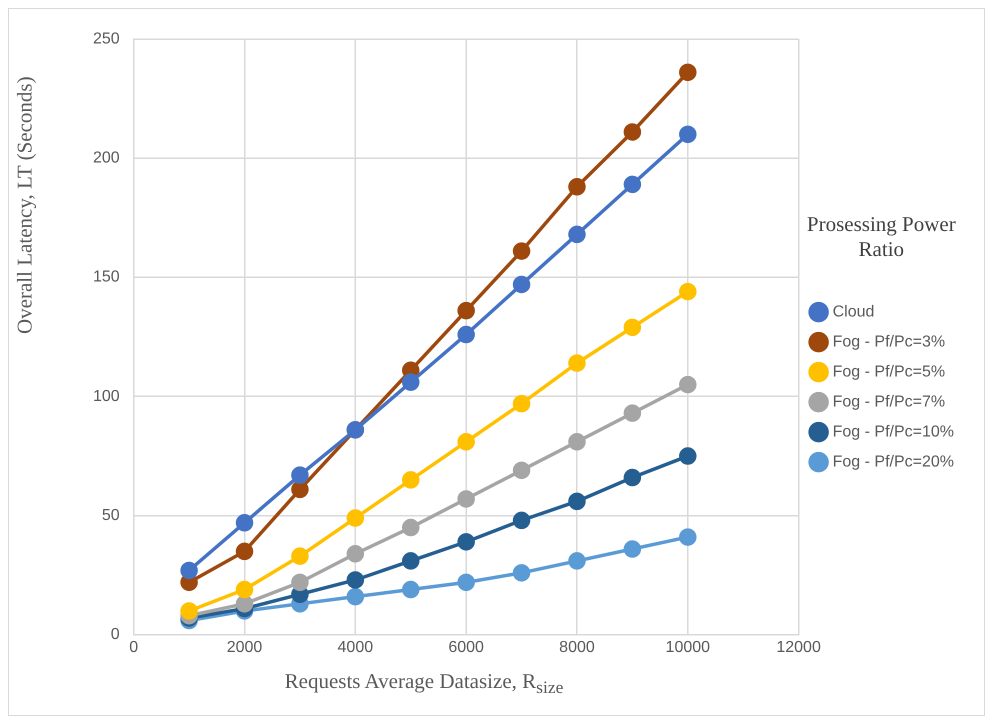  Describe the element at coordinates (889, 372) in the screenshot. I see `legend-label: Fog - Pf/Pc=5%` at that location.